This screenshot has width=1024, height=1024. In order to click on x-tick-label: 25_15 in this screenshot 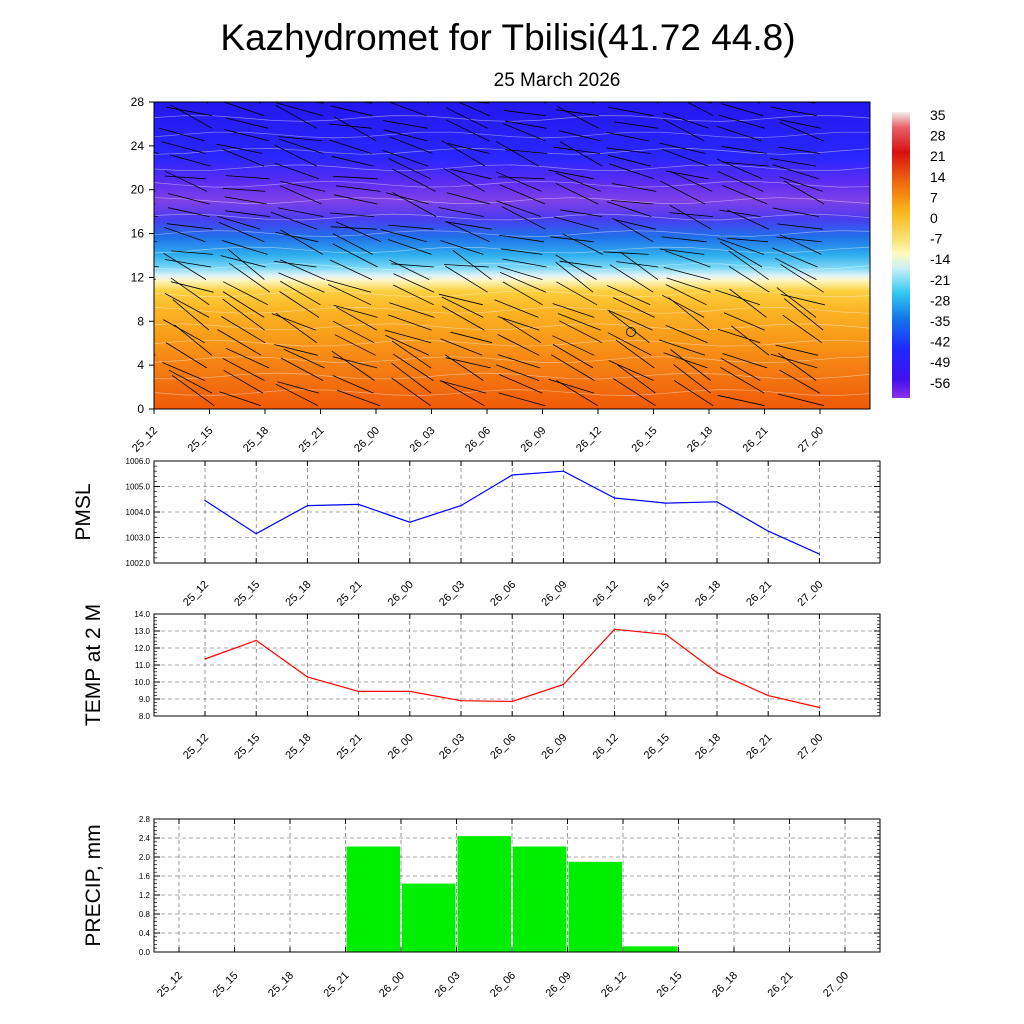, I will do `click(247, 747)`.